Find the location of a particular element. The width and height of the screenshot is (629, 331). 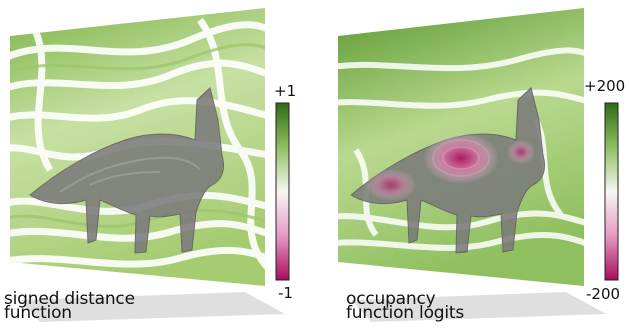

colorbar-min-label: -200 is located at coordinates (603, 294).